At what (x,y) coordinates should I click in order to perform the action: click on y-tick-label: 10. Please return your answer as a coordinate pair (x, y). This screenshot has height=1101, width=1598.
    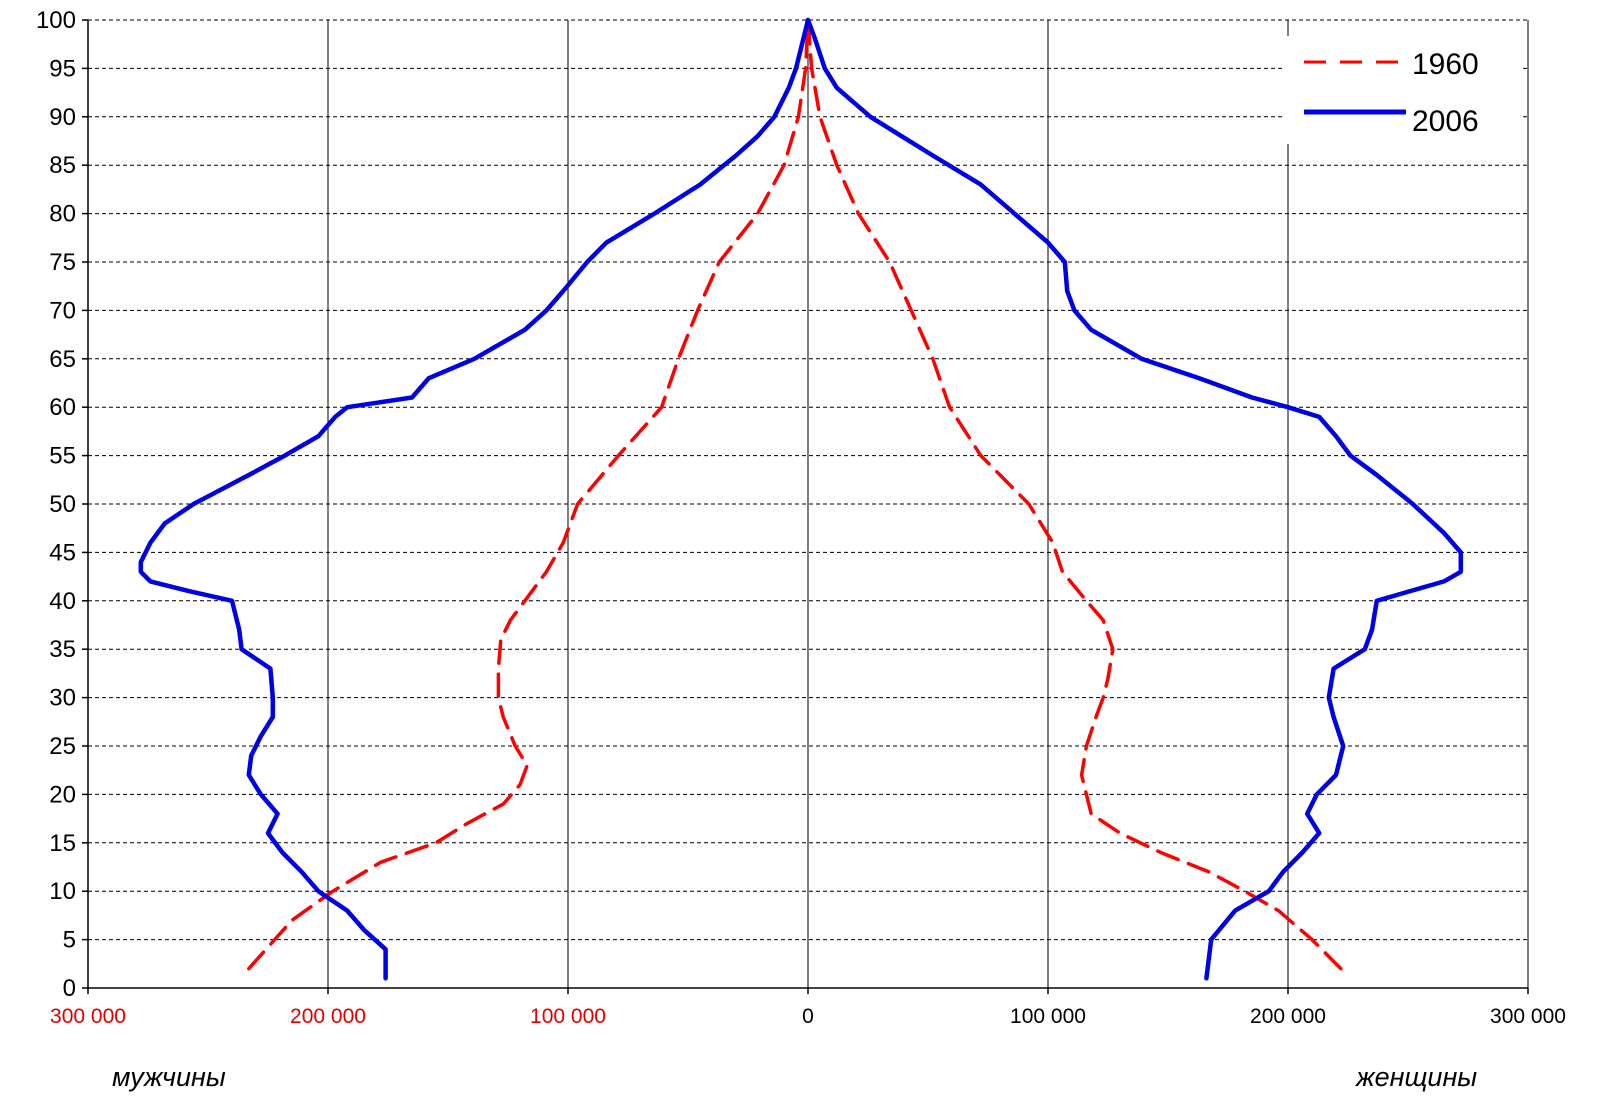
    Looking at the image, I should click on (62, 891).